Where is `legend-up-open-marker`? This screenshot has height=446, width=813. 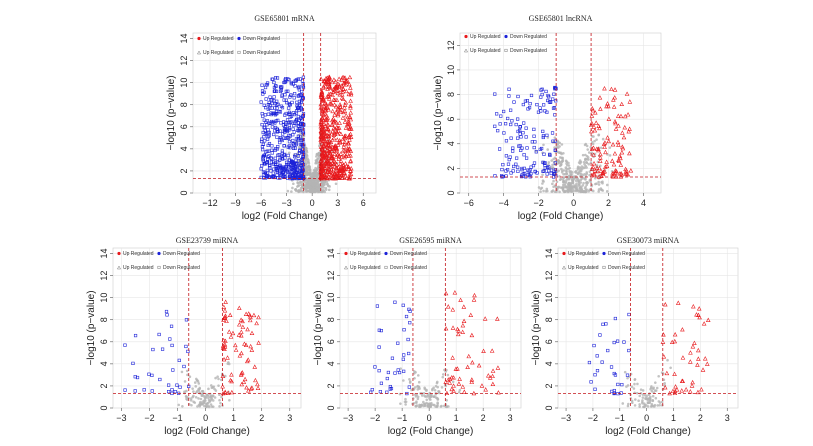
legend-up-open-marker is located at coordinates (346, 267).